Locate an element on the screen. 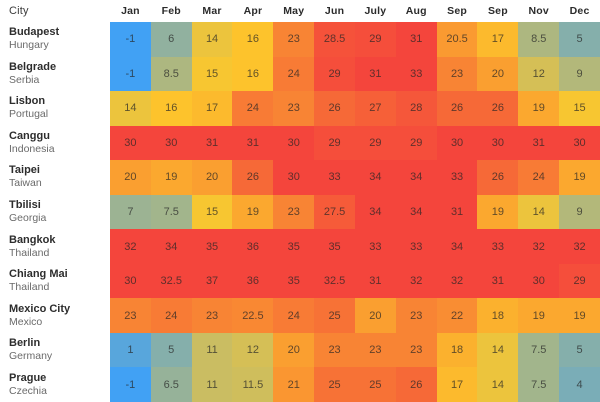  heatmap-cell: 4 is located at coordinates (579, 384).